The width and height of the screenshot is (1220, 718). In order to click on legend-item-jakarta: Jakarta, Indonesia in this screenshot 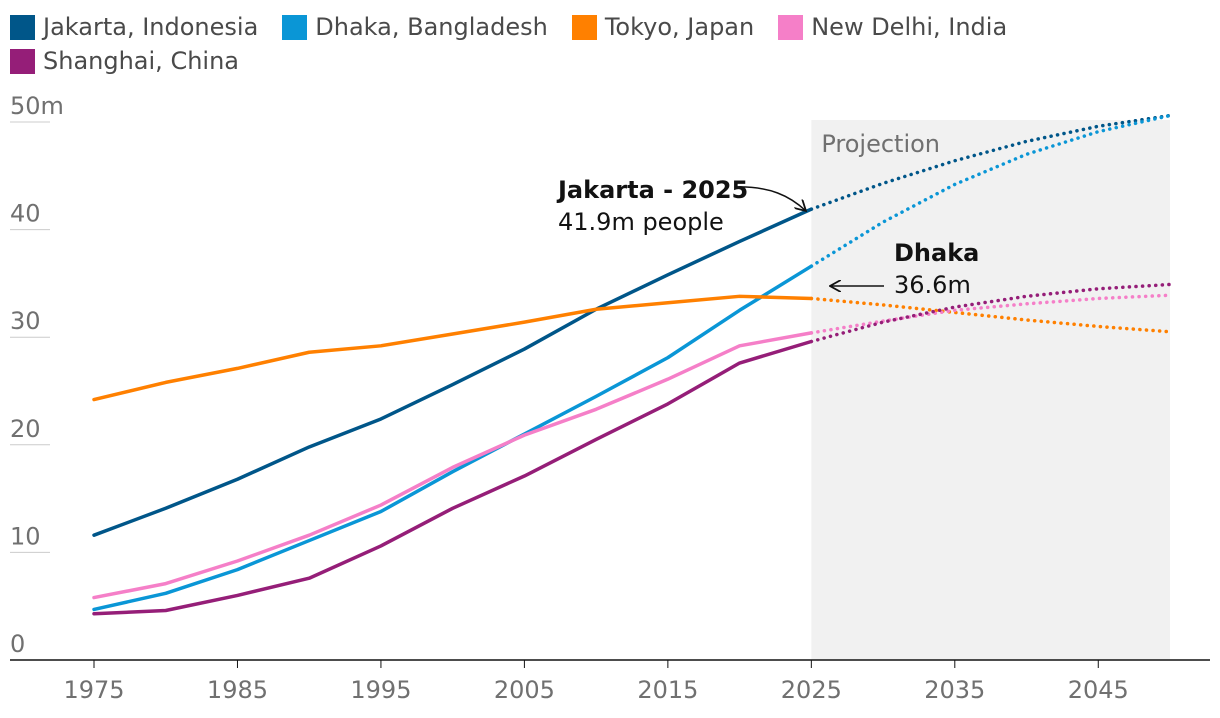, I will do `click(134, 27)`.